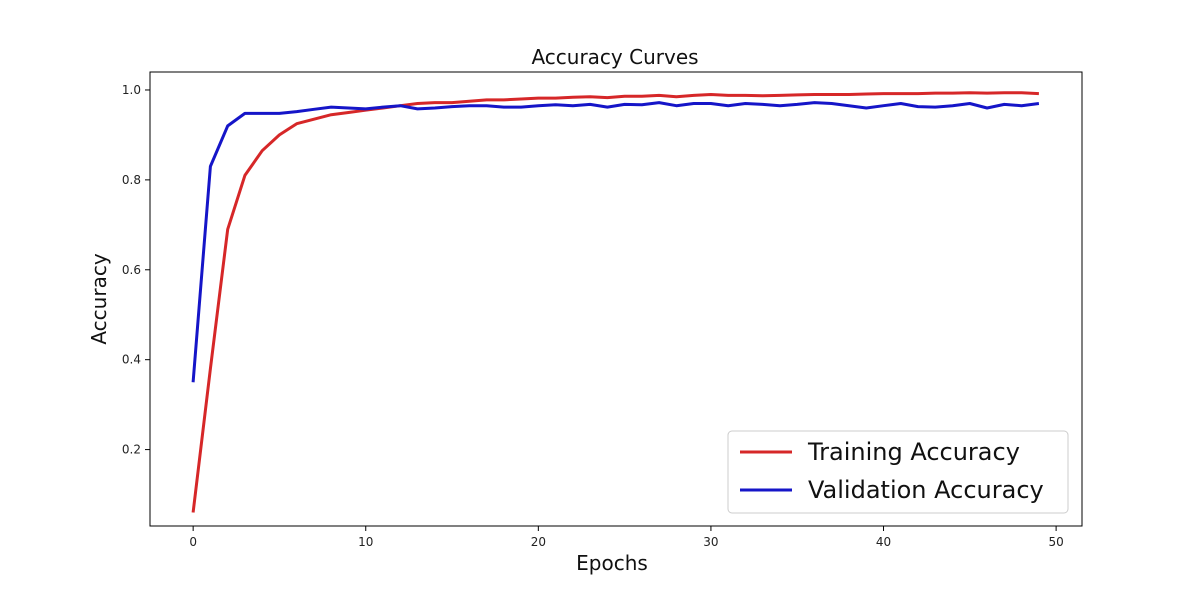 Image resolution: width=1200 pixels, height=600 pixels. Describe the element at coordinates (365, 542) in the screenshot. I see `x-tick-label: 10` at that location.